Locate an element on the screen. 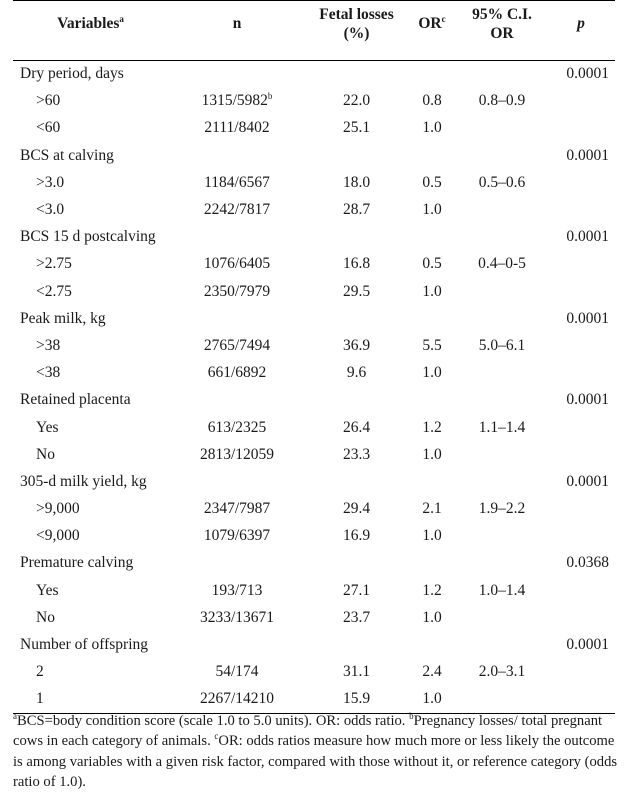  header-or: ORc is located at coordinates (432, 23).